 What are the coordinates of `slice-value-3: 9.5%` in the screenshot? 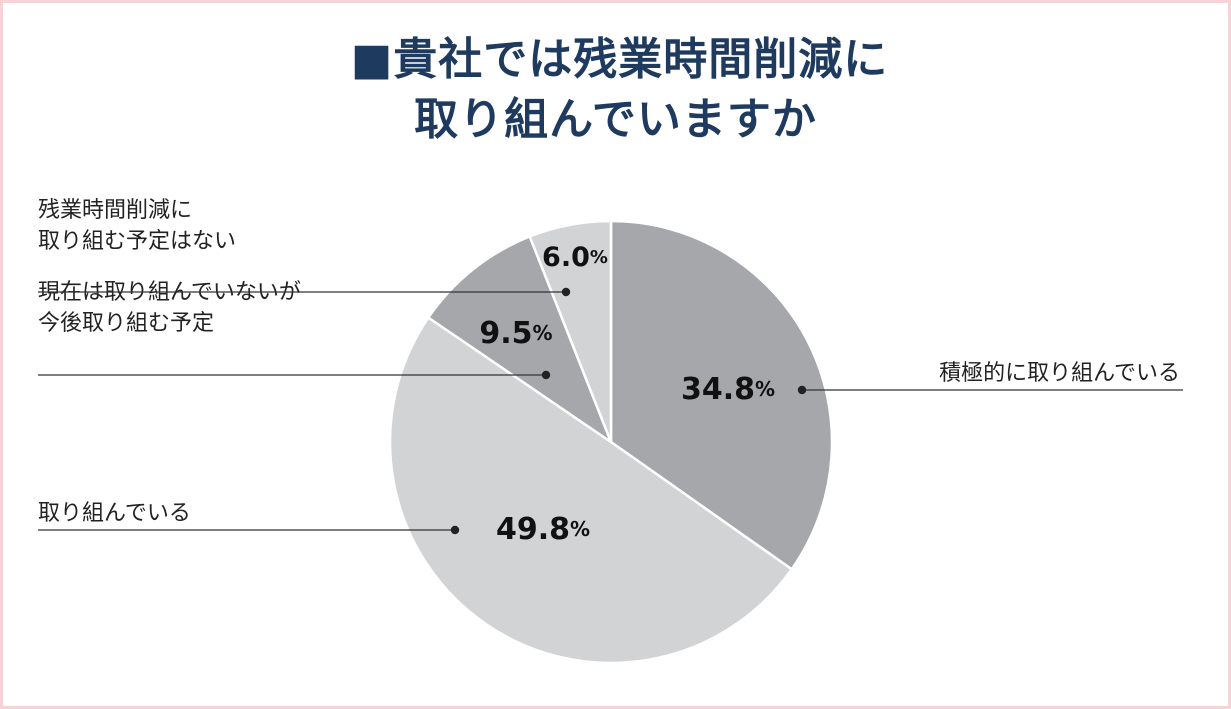 It's located at (515, 333).